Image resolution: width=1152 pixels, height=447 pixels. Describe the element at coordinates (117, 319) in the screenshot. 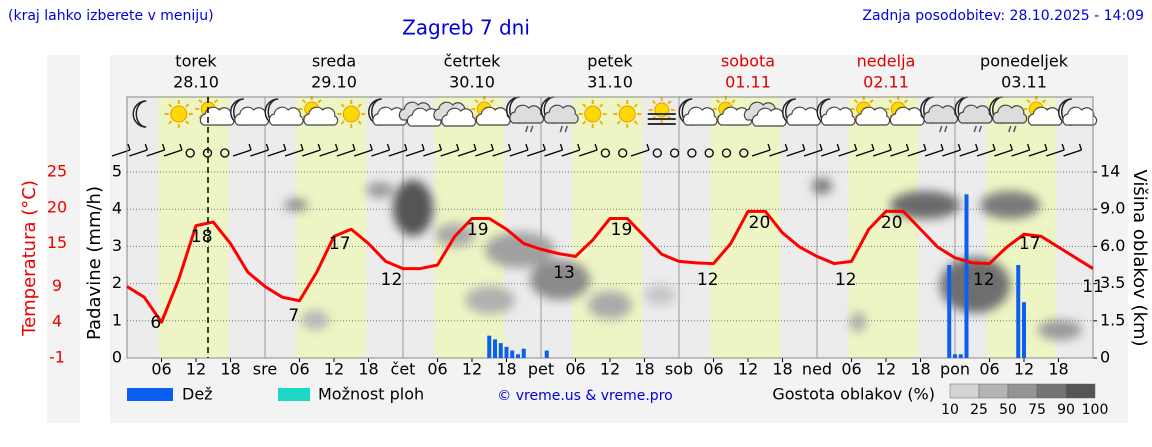

I see `y-tick-label: 1` at that location.